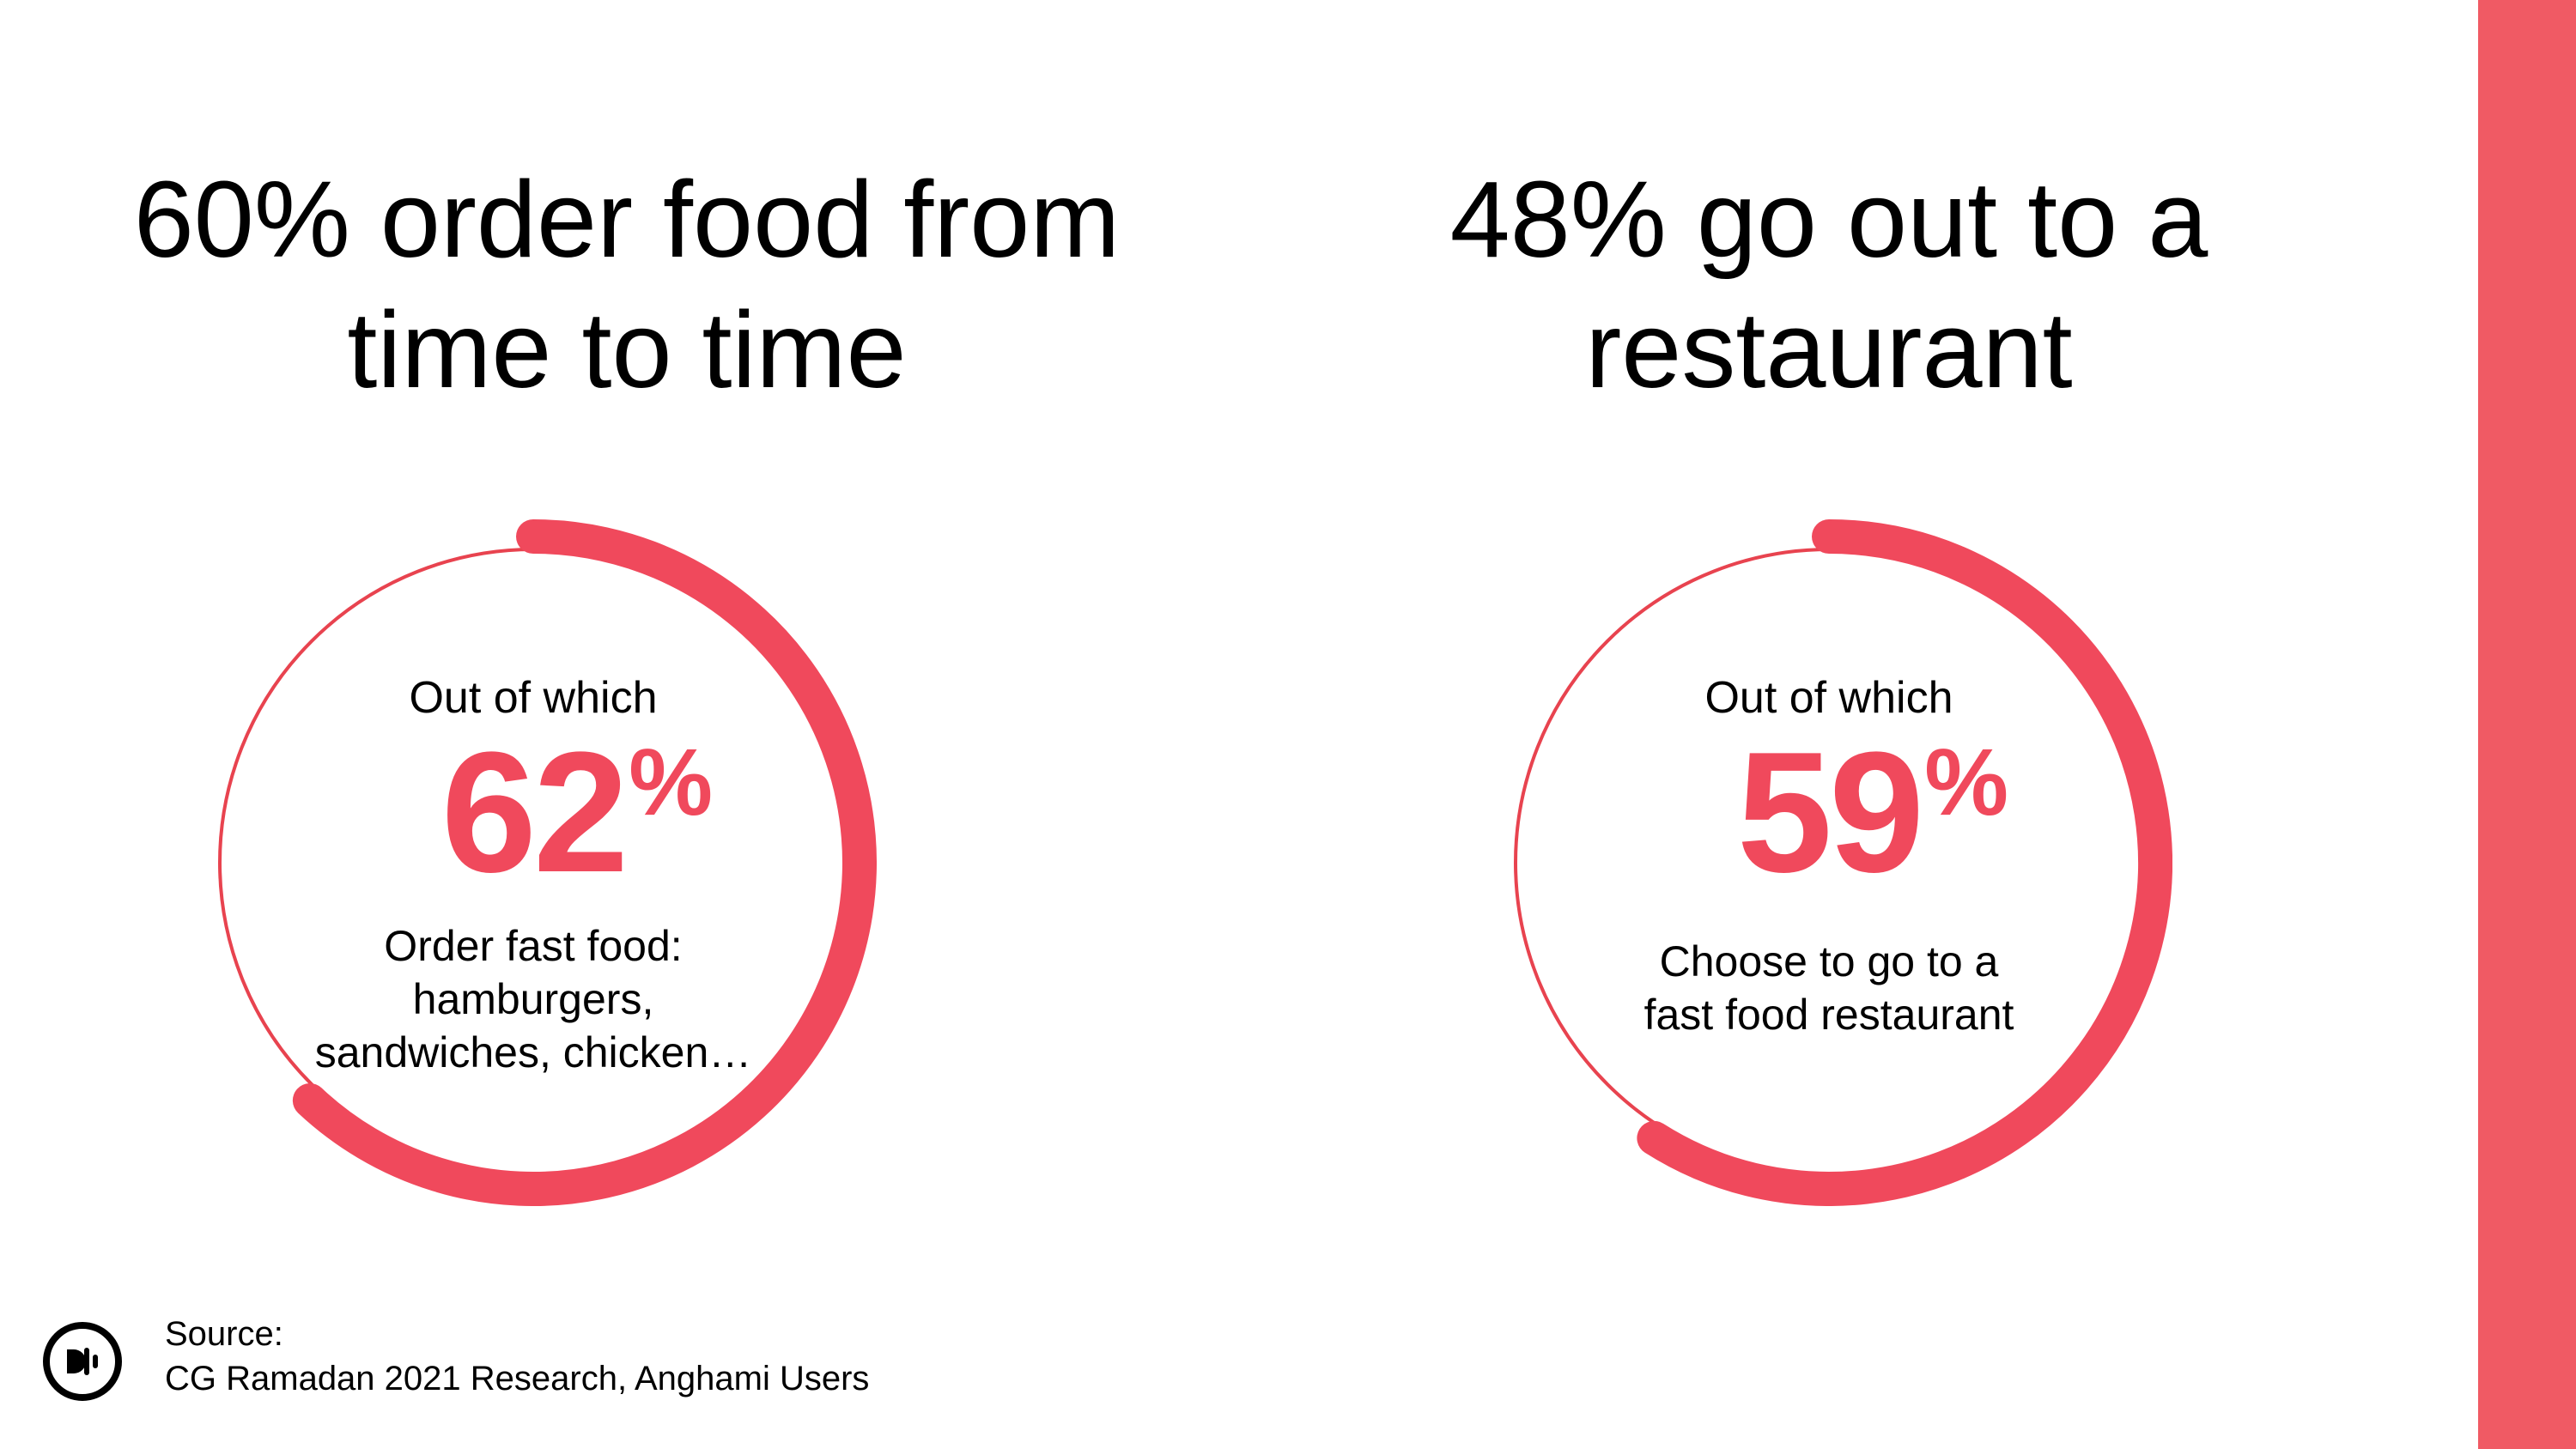 Image resolution: width=2576 pixels, height=1449 pixels. I want to click on stat-figure: 59%, so click(1872, 813).